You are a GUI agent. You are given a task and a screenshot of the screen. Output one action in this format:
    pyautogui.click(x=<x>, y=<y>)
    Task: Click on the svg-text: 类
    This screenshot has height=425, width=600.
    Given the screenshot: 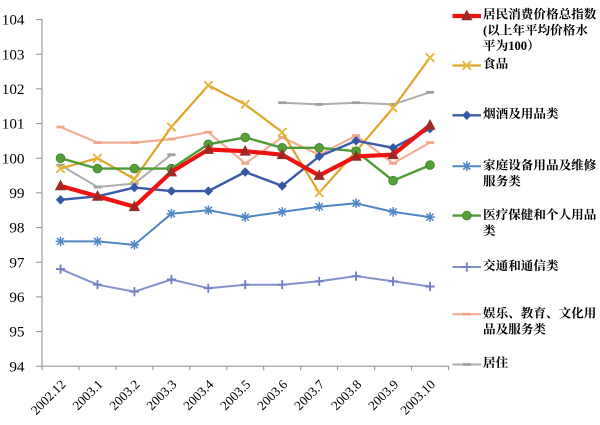 What is the action you would take?
    pyautogui.click(x=489, y=231)
    